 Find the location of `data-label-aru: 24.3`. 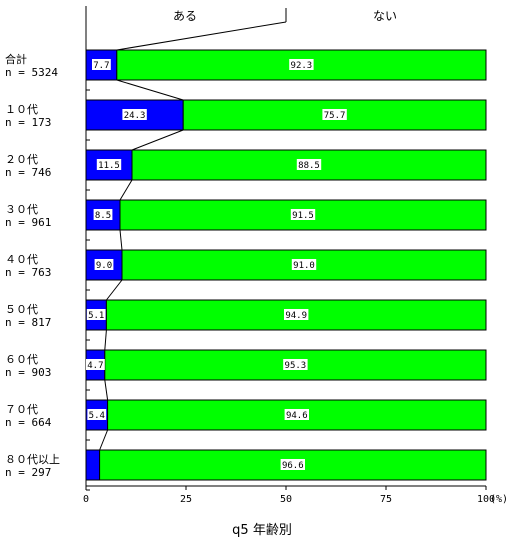

data-label-aru: 24.3 is located at coordinates (135, 116).